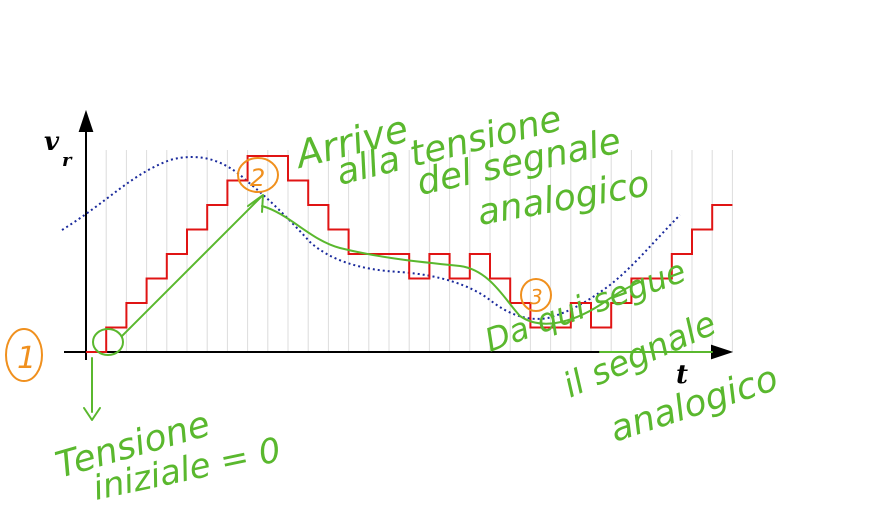 The width and height of the screenshot is (889, 512). Describe the element at coordinates (257, 178) in the screenshot. I see `marker-2-label: 2` at that location.